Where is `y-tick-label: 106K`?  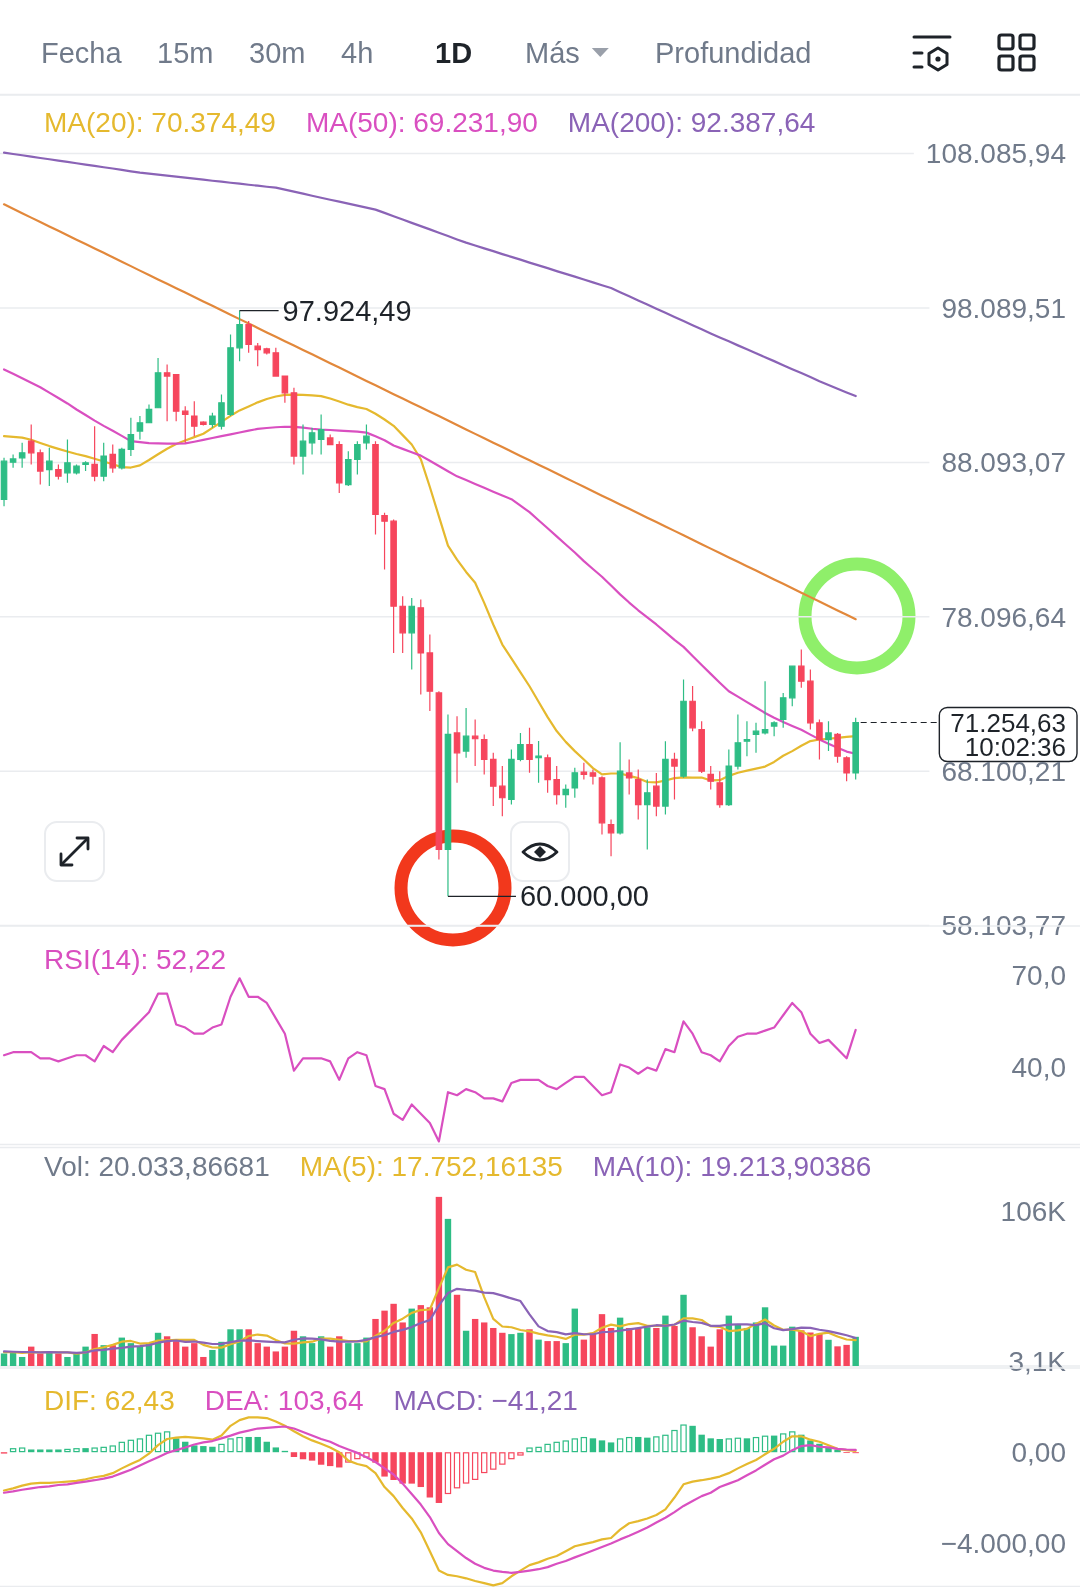 y-tick-label: 106K is located at coordinates (1033, 1212).